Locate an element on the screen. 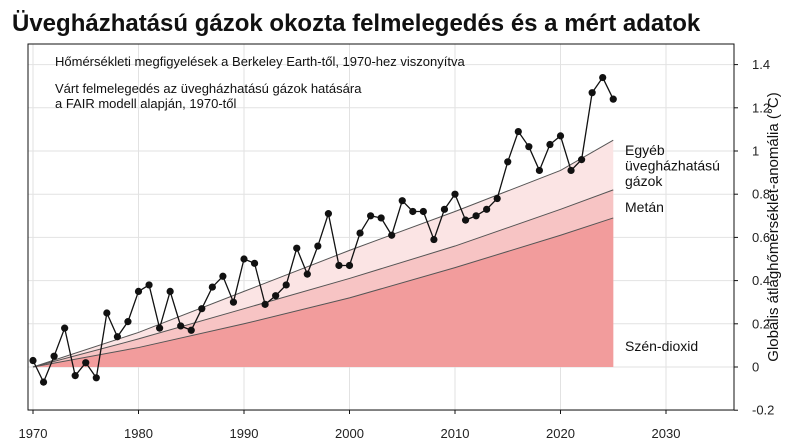 This screenshot has width=800, height=446. y-tick-label: 0.8 is located at coordinates (761, 194).